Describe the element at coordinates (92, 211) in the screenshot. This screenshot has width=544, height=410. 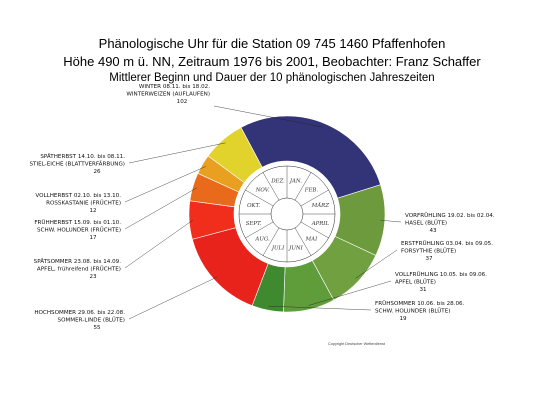
I see `season-days: 12` at that location.